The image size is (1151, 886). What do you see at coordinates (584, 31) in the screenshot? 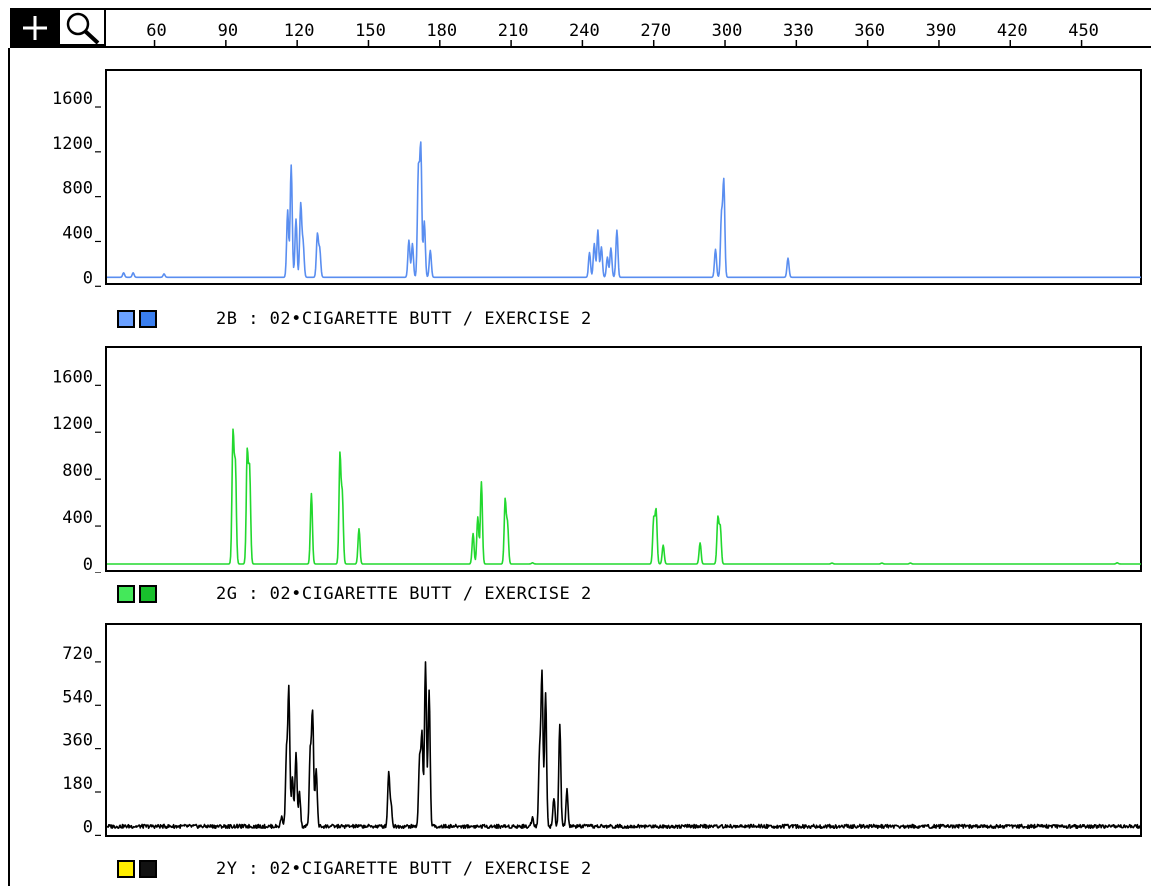
I see `ruler-tick-label: 240` at bounding box center [584, 31].